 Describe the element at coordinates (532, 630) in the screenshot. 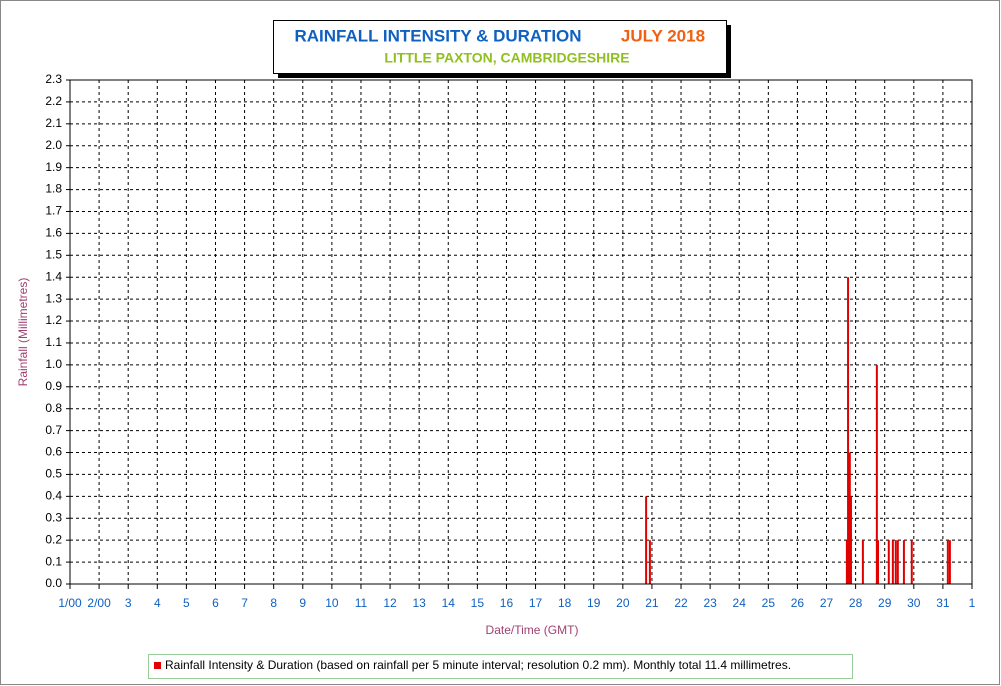

I see `x-axis-label: Date/Time (GMT)` at that location.